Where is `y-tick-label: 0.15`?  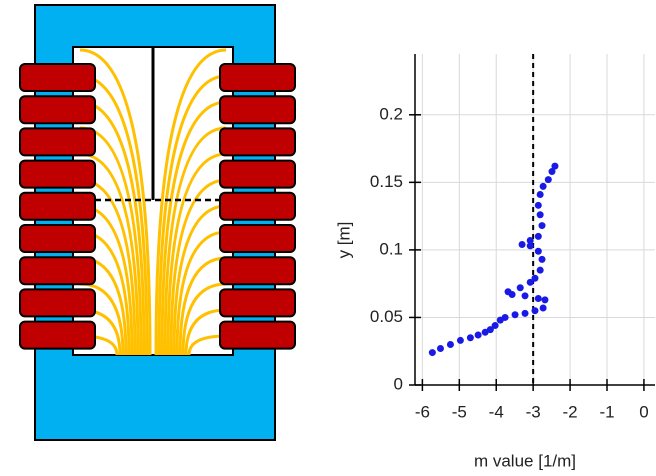 y-tick-label: 0.15 is located at coordinates (386, 181).